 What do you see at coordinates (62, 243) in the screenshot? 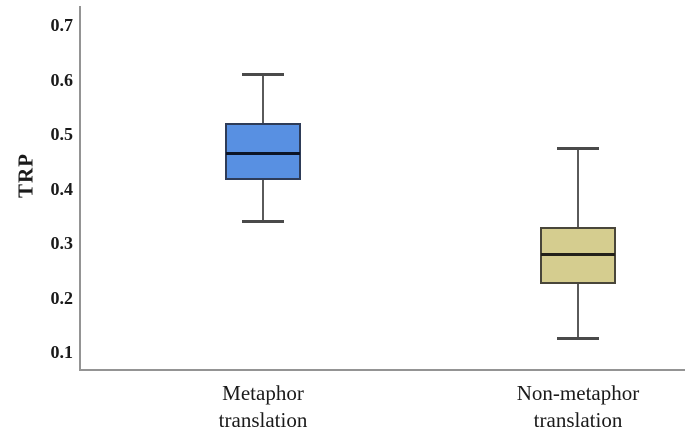
I see `y-tick-label: 0.3` at bounding box center [62, 243].